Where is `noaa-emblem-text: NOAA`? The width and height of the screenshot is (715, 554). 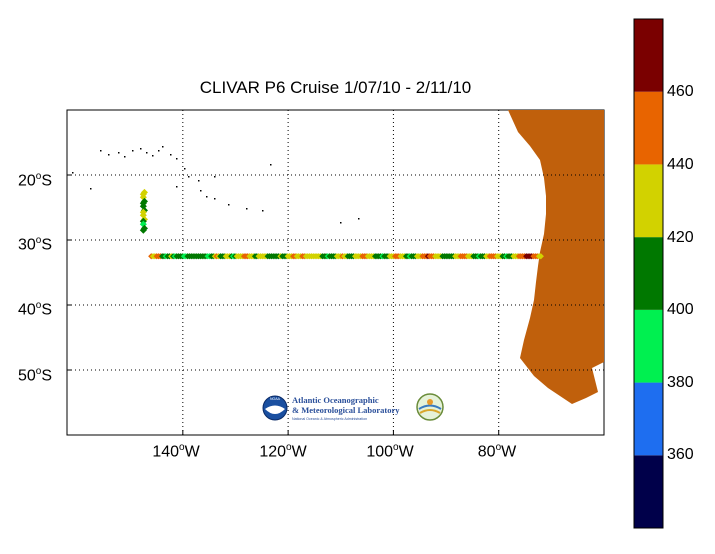 noaa-emblem-text: NOAA is located at coordinates (275, 399).